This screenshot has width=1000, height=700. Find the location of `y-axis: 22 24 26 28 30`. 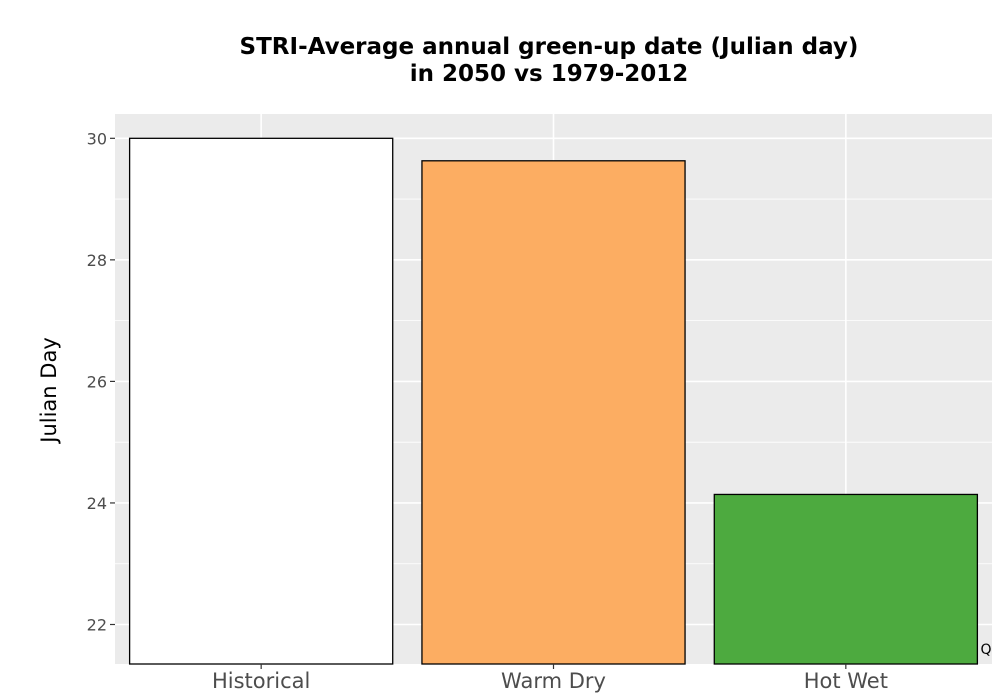

y-axis: 22 24 26 28 30 is located at coordinates (101, 381).